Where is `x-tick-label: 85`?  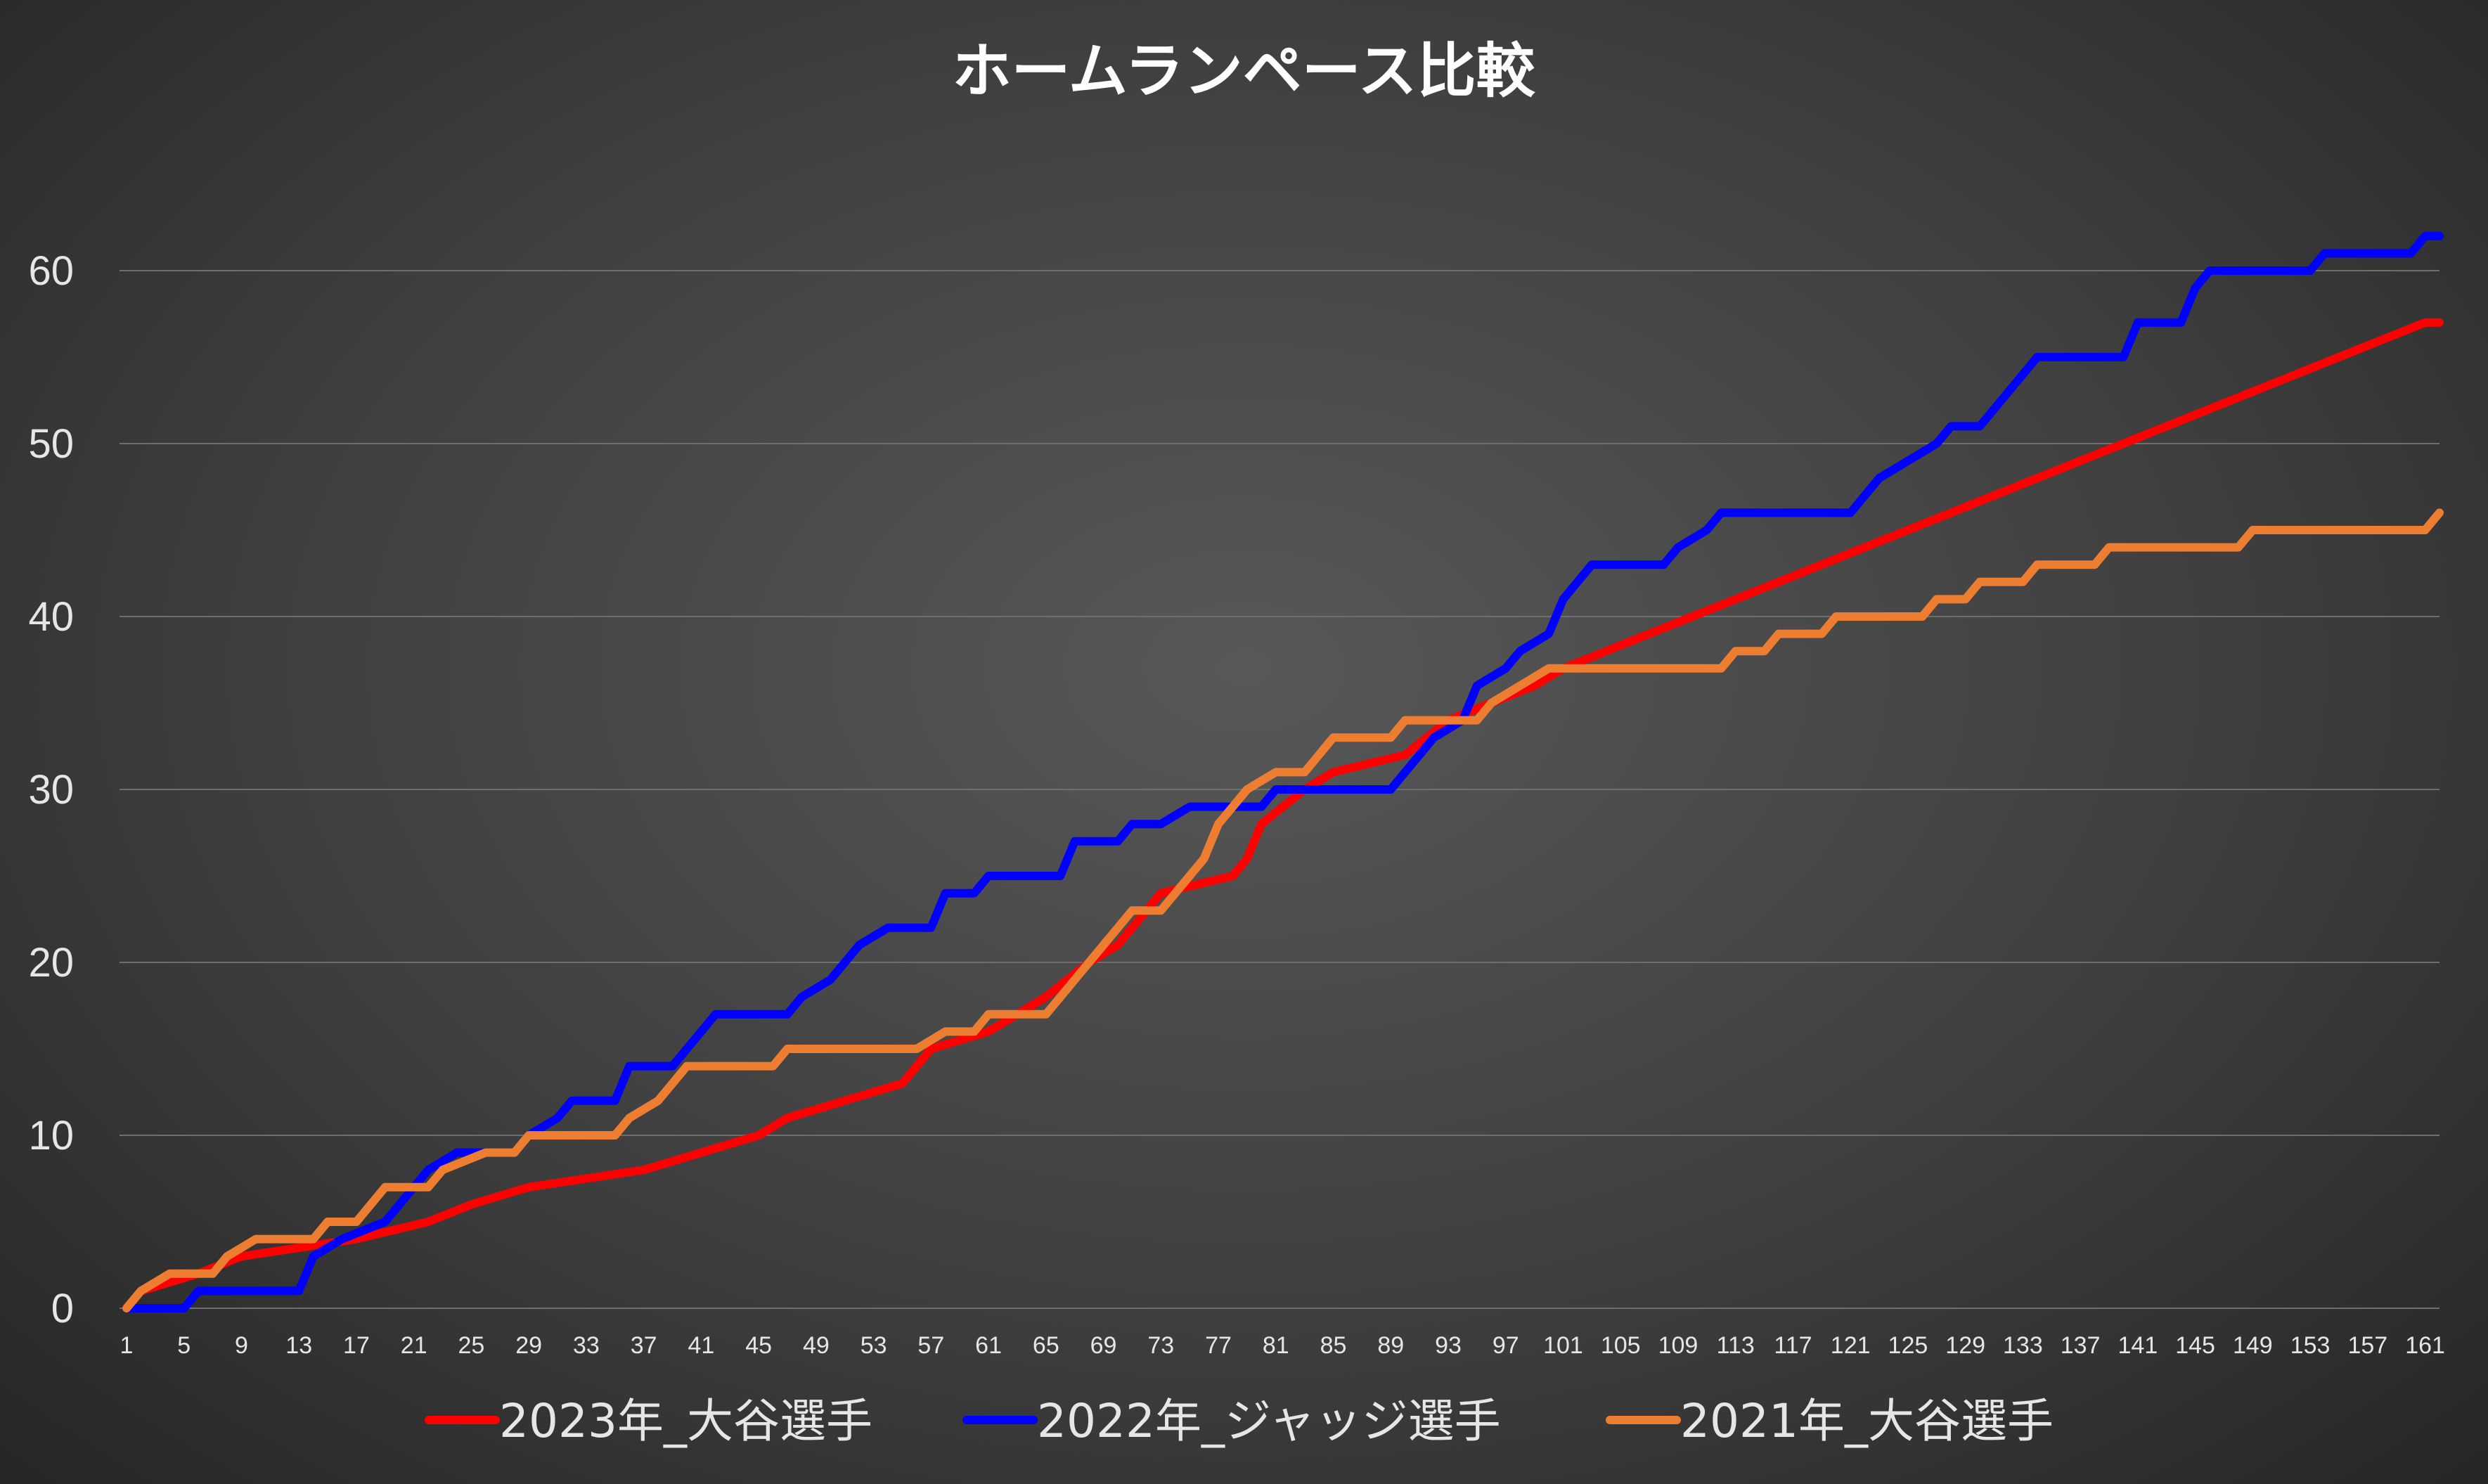 x-tick-label: 85 is located at coordinates (1333, 1345).